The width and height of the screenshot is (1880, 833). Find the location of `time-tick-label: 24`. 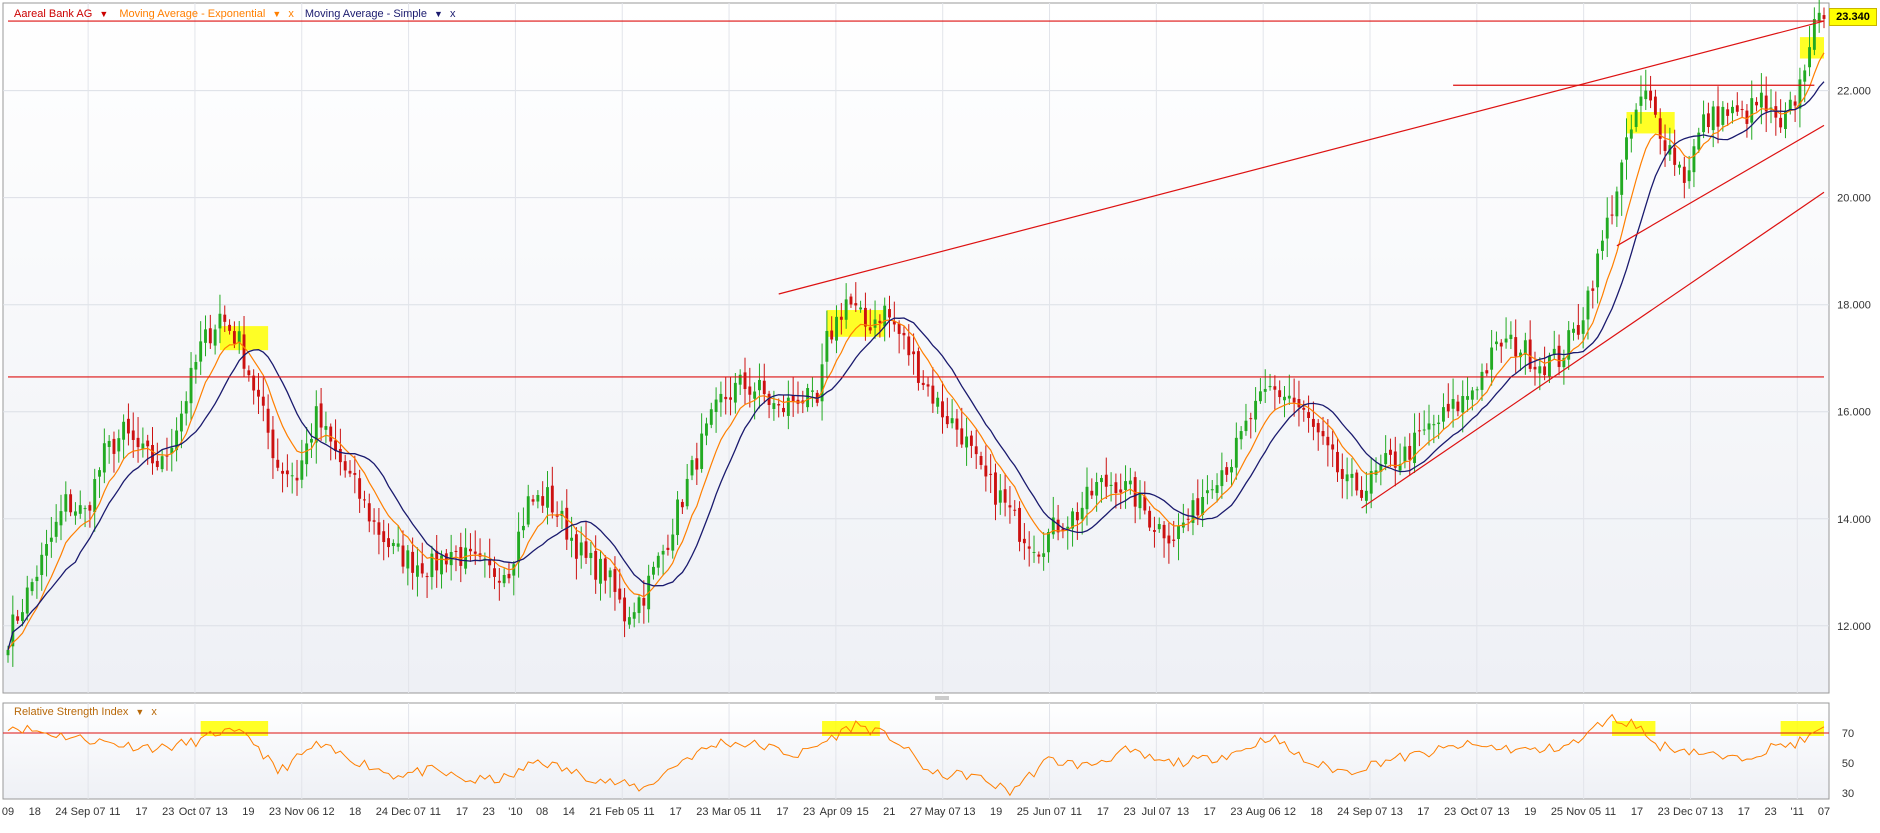

time-tick-label: 24 is located at coordinates (382, 812).